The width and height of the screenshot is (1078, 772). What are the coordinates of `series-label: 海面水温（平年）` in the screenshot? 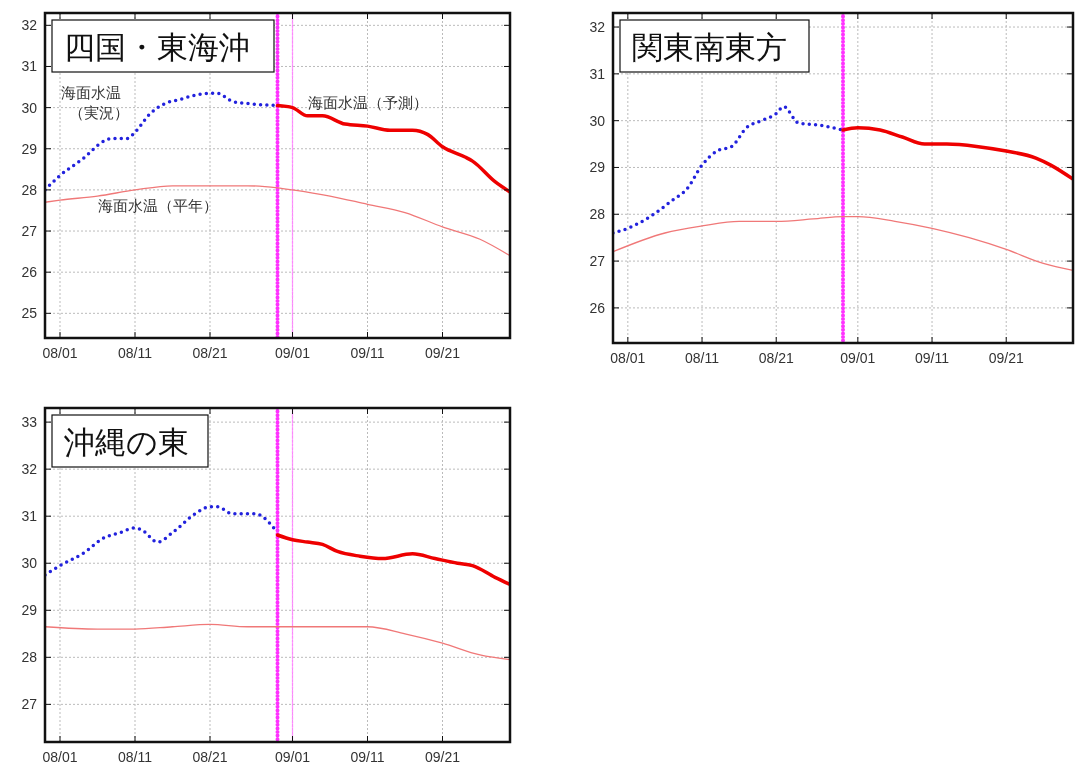 It's located at (158, 206).